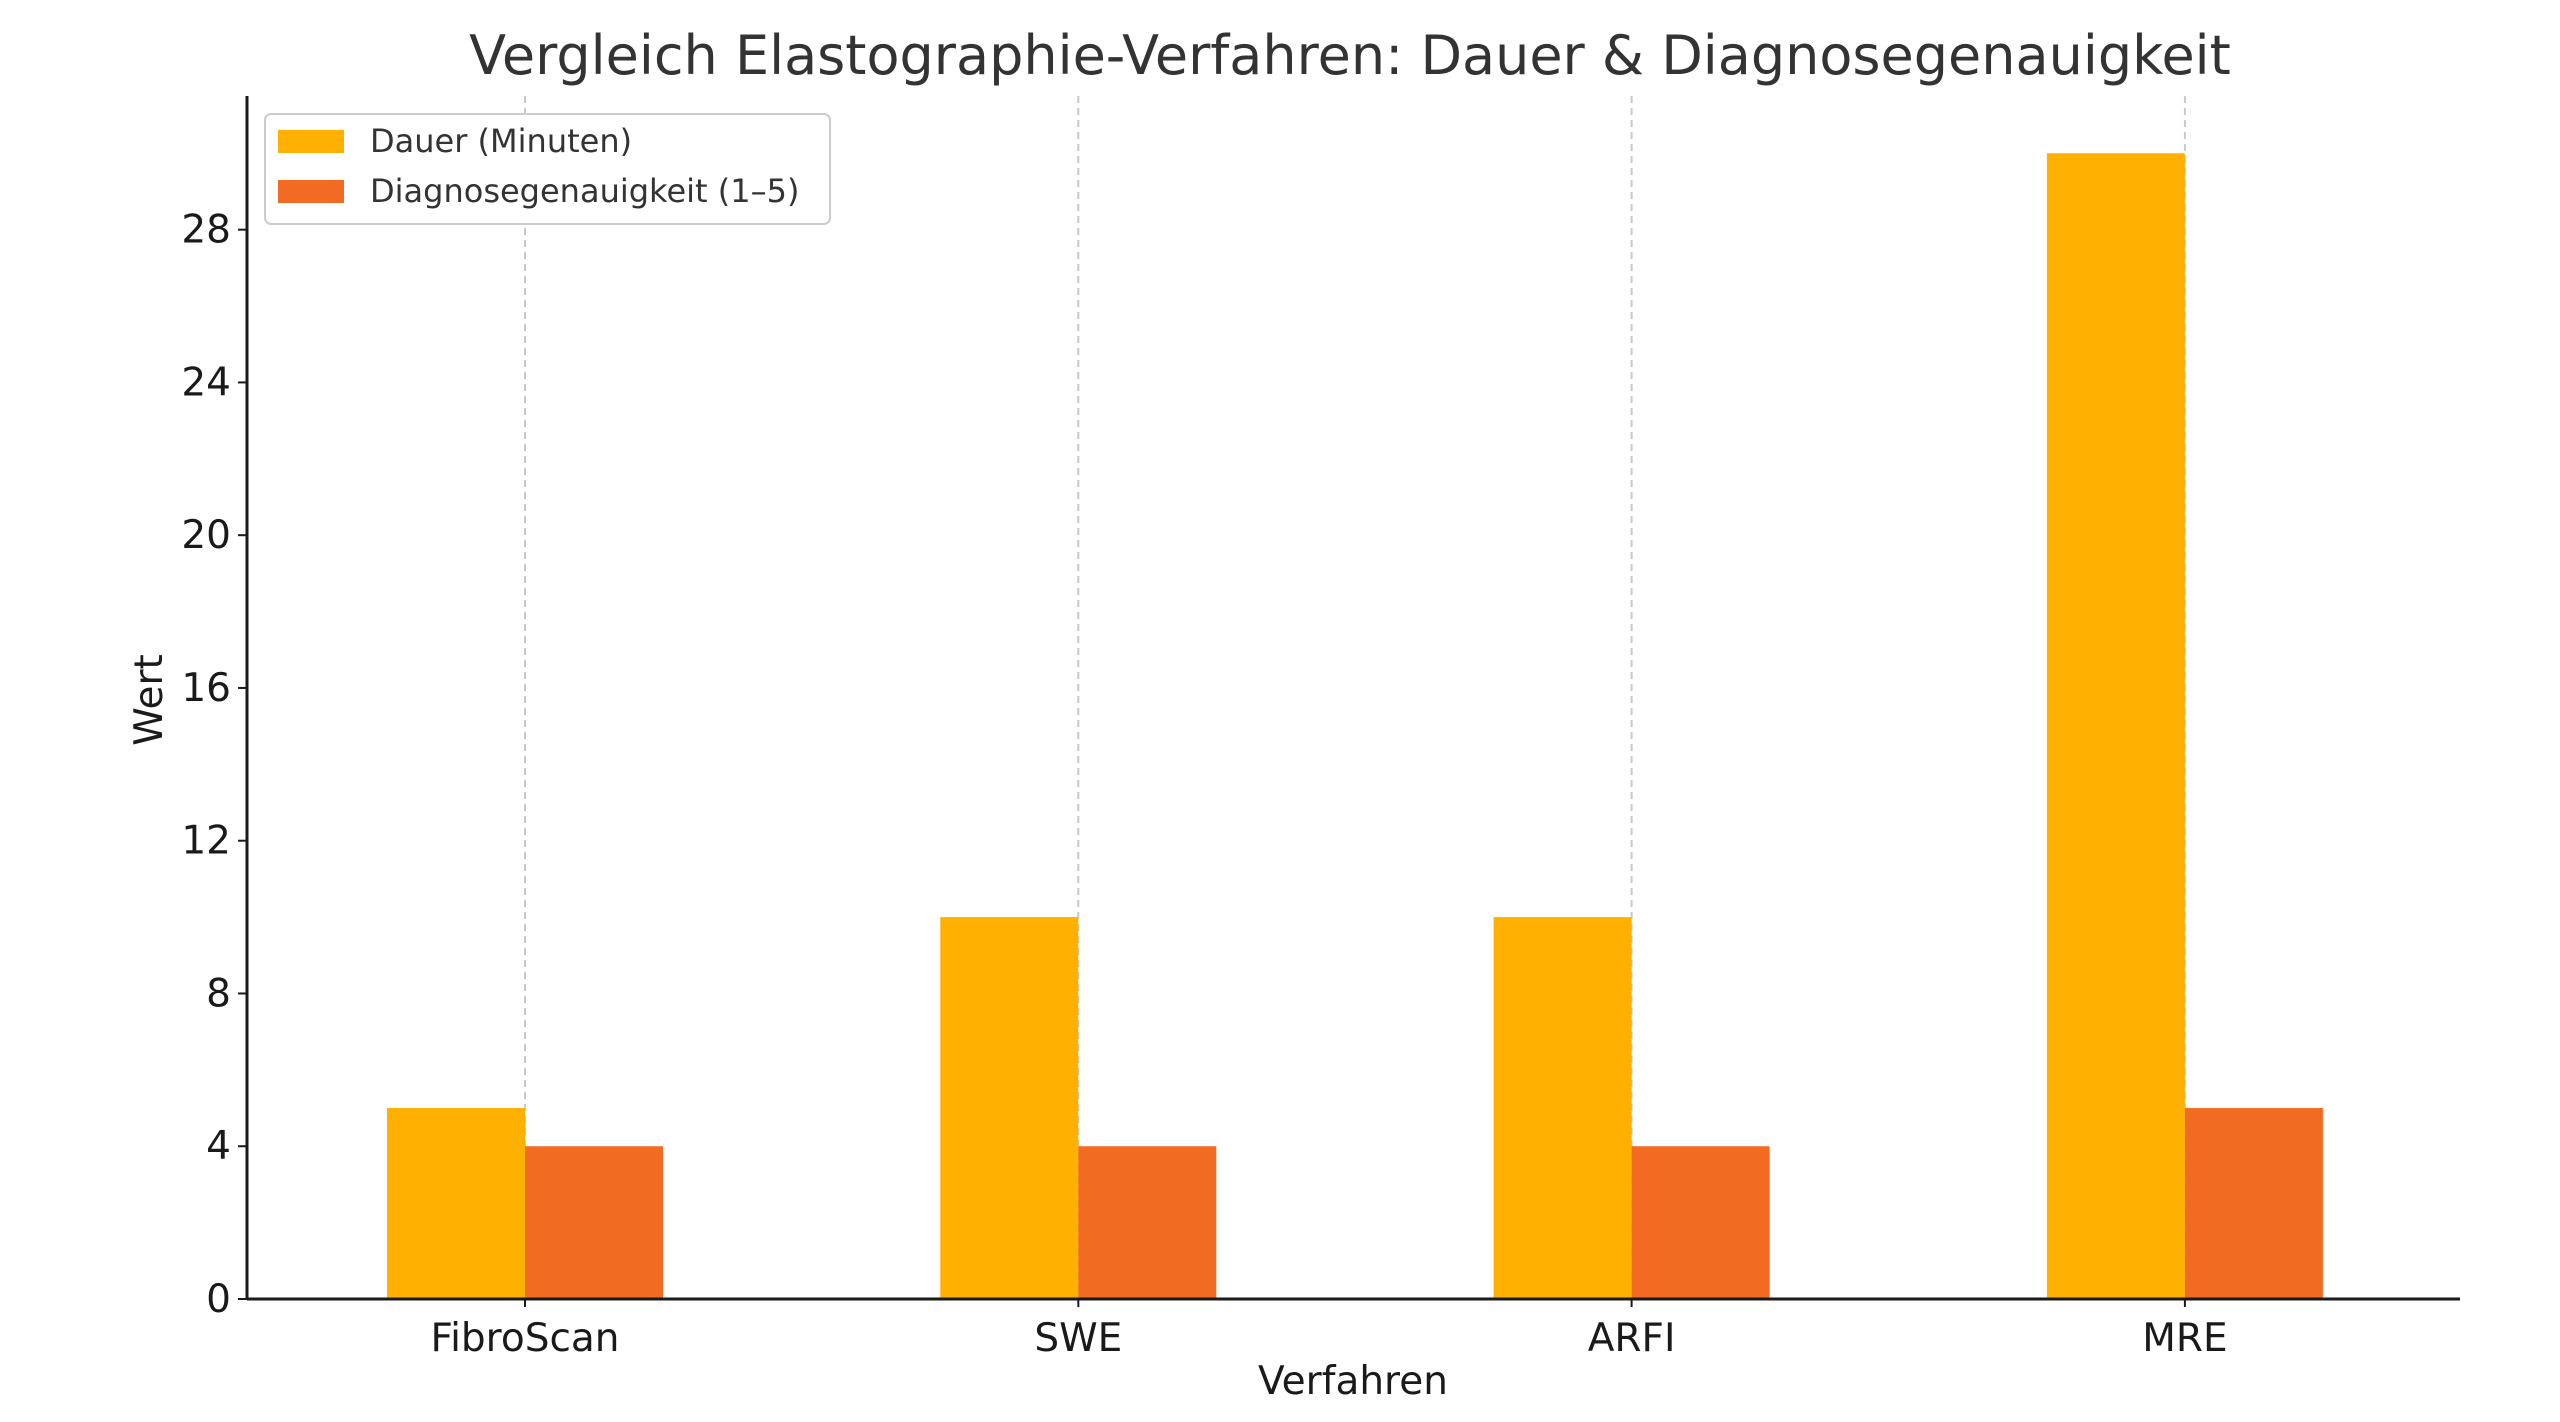 The image size is (2560, 1422). Describe the element at coordinates (584, 191) in the screenshot. I see `legend-label-genauigkeit: Diagnosegenauigkeit (1–5)` at that location.